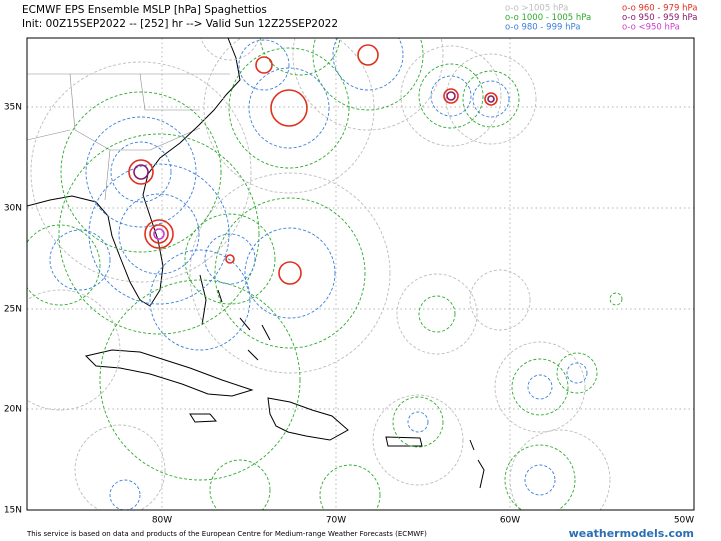 The image size is (721, 541). What do you see at coordinates (659, 9) in the screenshot?
I see `legend-item: o-o 960 - 979 hPa` at bounding box center [659, 9].